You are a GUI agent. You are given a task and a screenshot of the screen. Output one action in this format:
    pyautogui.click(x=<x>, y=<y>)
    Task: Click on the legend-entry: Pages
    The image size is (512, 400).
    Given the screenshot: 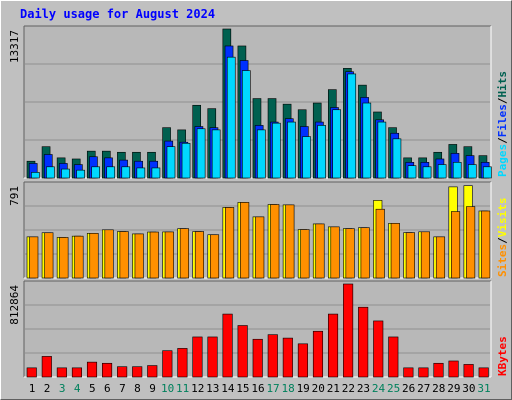 What is the action you would take?
    pyautogui.click(x=502, y=160)
    